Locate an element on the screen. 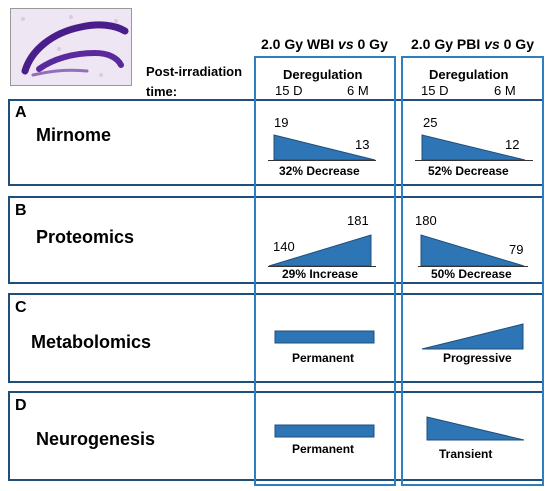 The width and height of the screenshot is (550, 491). row-b-wbi-increase-wedge is located at coordinates (320, 250).